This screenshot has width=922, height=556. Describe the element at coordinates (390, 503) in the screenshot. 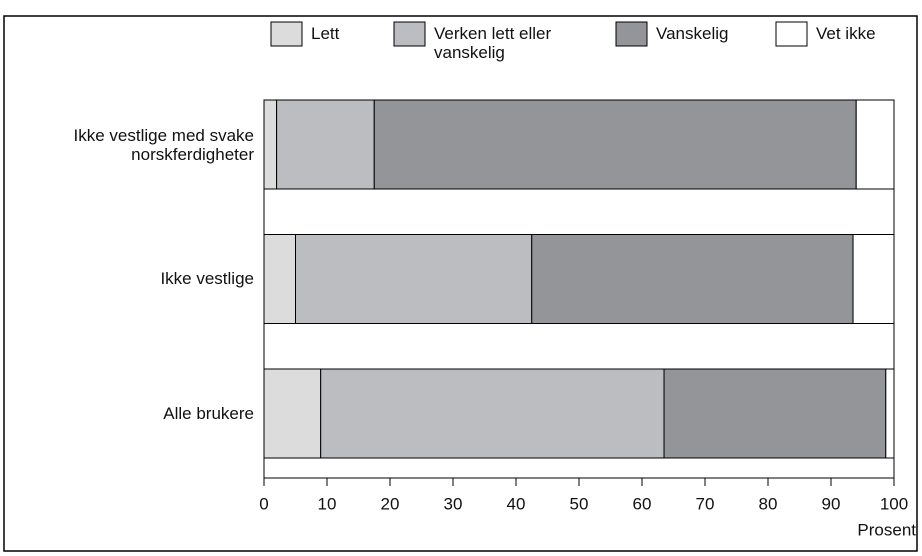

I see `x-tick-label: 20` at that location.